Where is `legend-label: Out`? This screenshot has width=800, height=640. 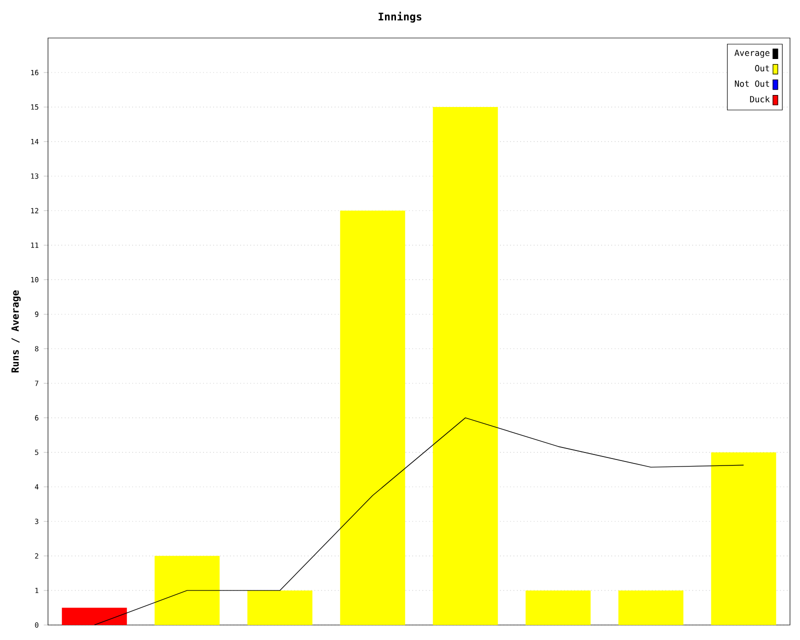 legend-label: Out is located at coordinates (762, 68).